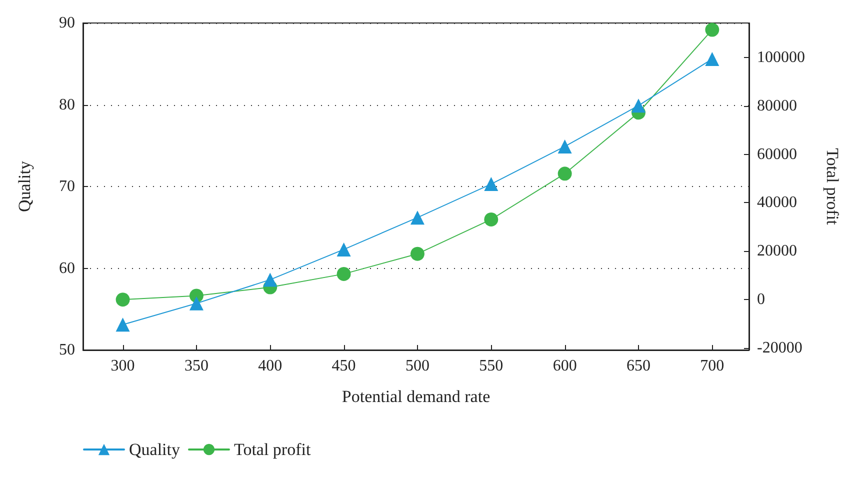 This screenshot has width=857, height=485. Describe the element at coordinates (154, 449) in the screenshot. I see `legend-label: Quality` at that location.